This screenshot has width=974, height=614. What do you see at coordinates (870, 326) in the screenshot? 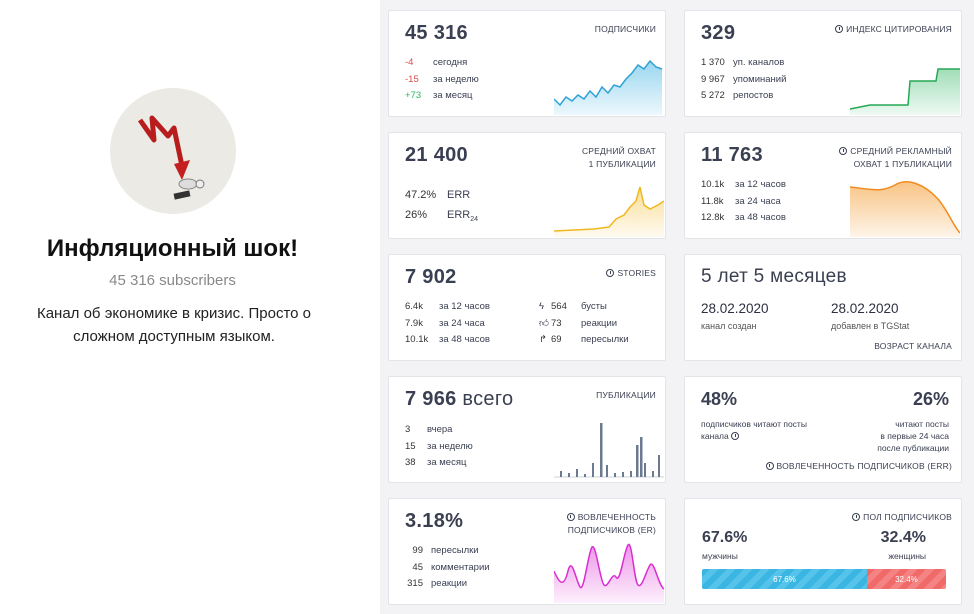
I see `added-label: добавлен в TGStat` at bounding box center [870, 326].